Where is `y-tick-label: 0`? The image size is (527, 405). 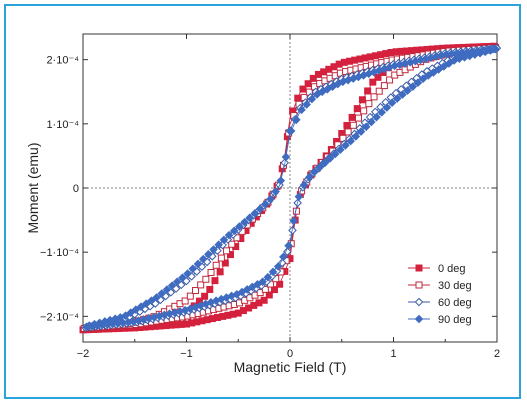
y-tick-label: 0 is located at coordinates (76, 189).